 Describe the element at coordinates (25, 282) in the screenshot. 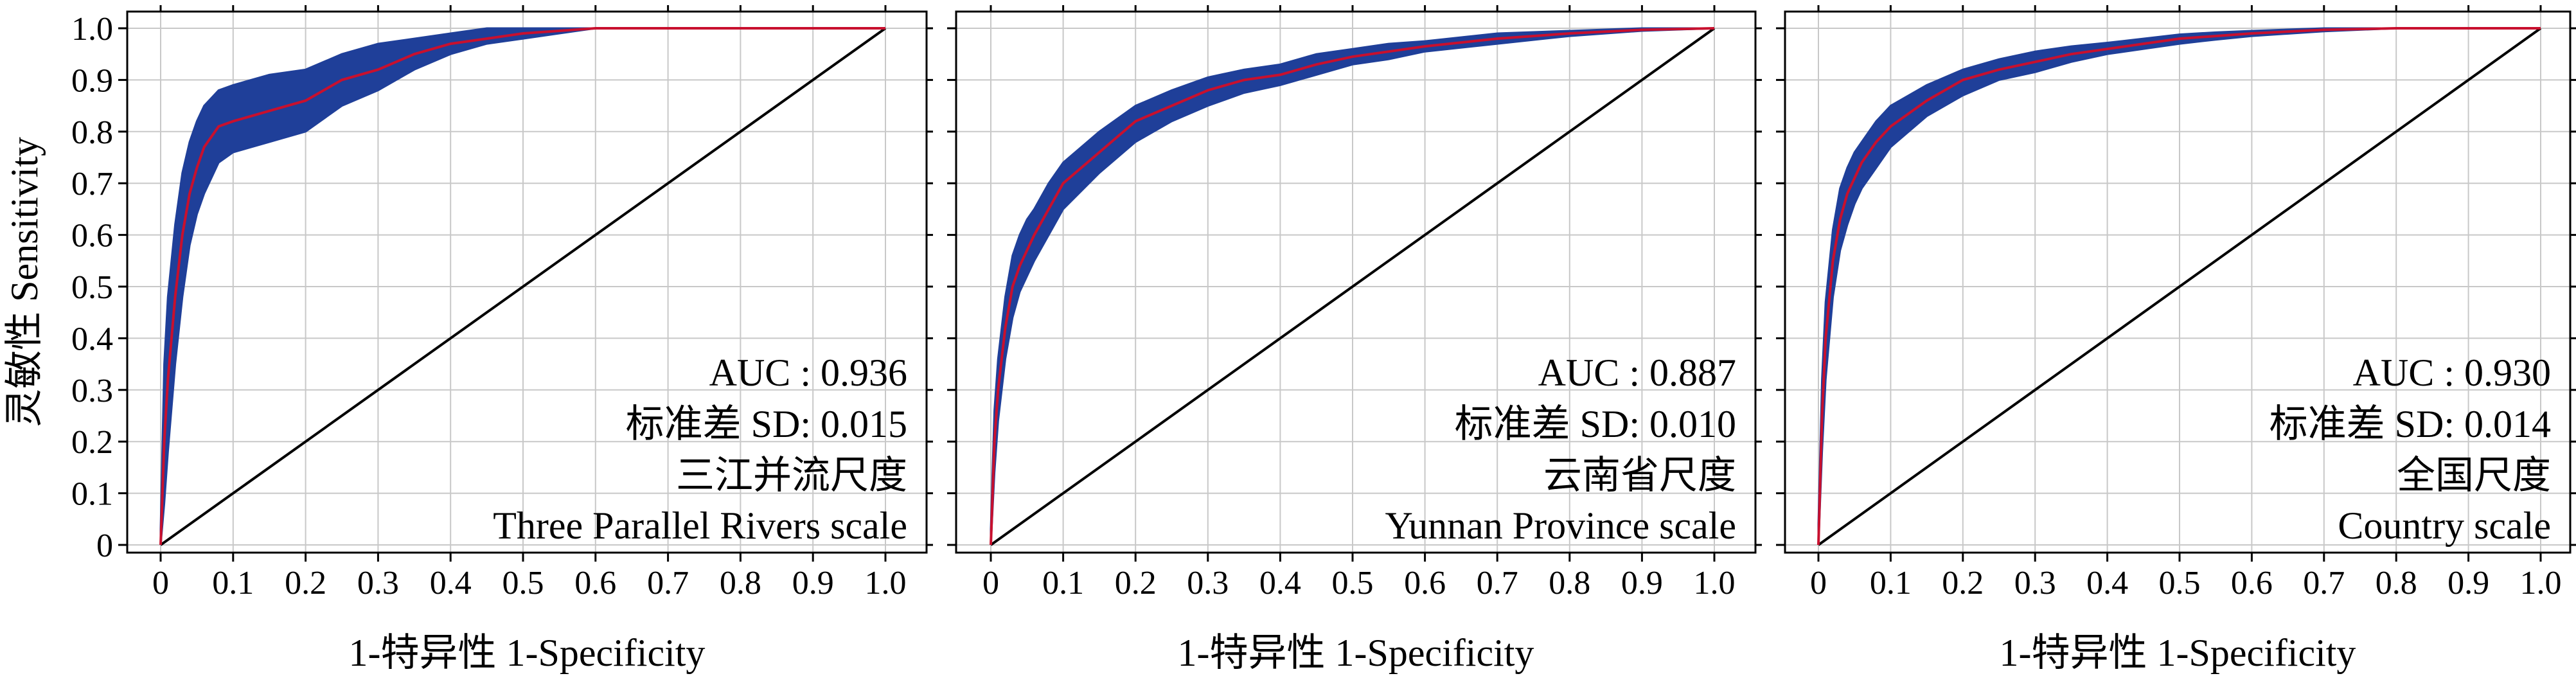

I see `y-axis-label: 灵敏性 Sensitivity` at that location.